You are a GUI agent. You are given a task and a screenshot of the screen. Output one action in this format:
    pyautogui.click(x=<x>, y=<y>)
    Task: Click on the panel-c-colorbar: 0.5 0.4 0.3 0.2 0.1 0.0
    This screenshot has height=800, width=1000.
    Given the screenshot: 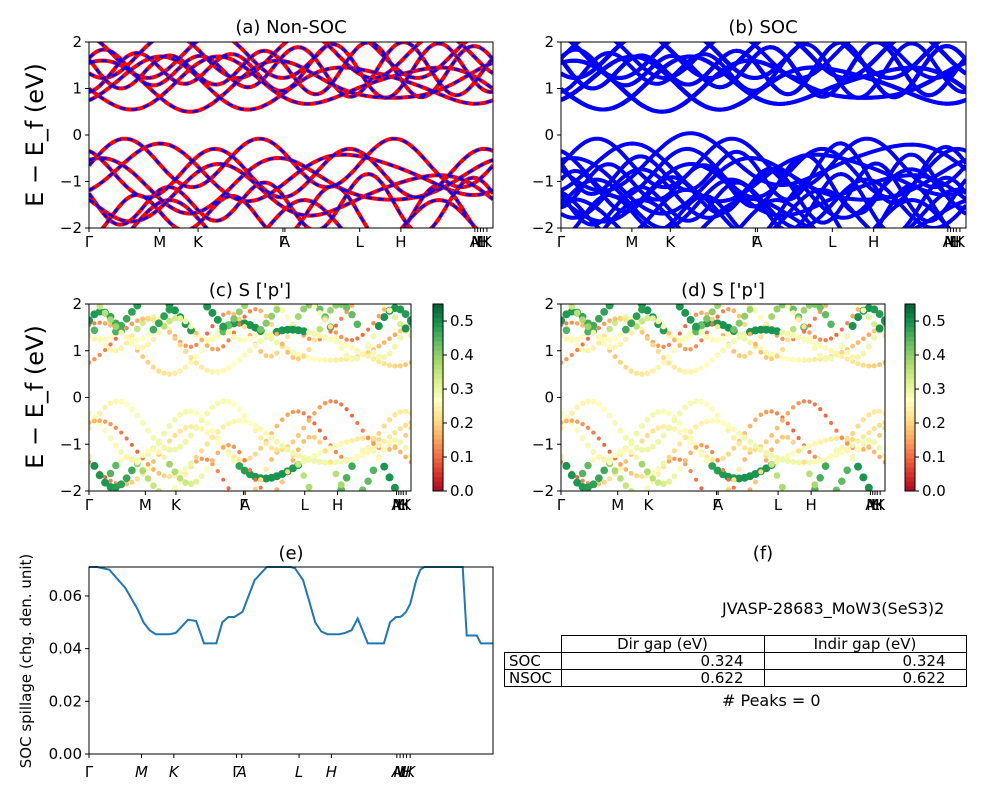 What is the action you would take?
    pyautogui.click(x=453, y=401)
    